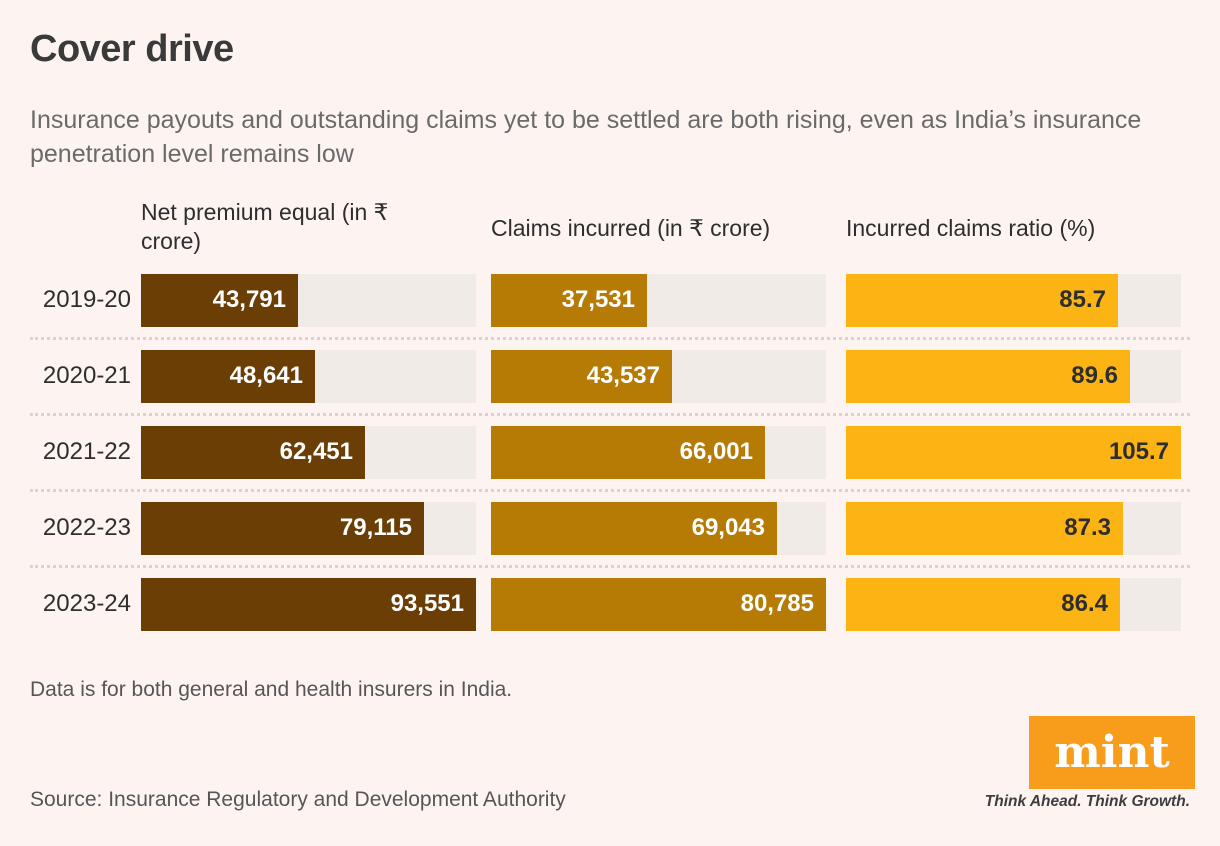  I want to click on bar: 80,785, so click(658, 604).